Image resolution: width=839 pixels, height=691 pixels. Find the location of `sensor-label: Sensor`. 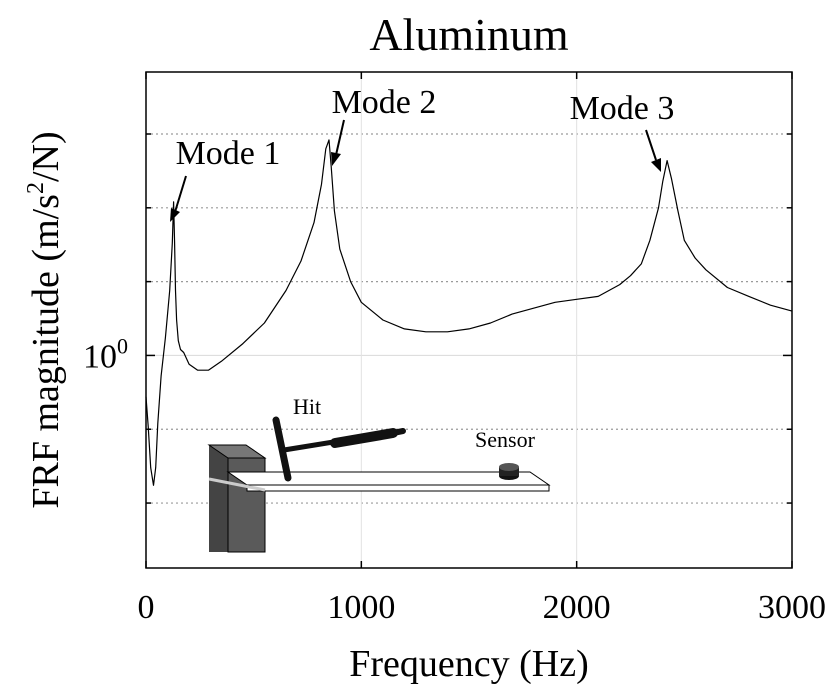

sensor-label: Sensor is located at coordinates (505, 439).